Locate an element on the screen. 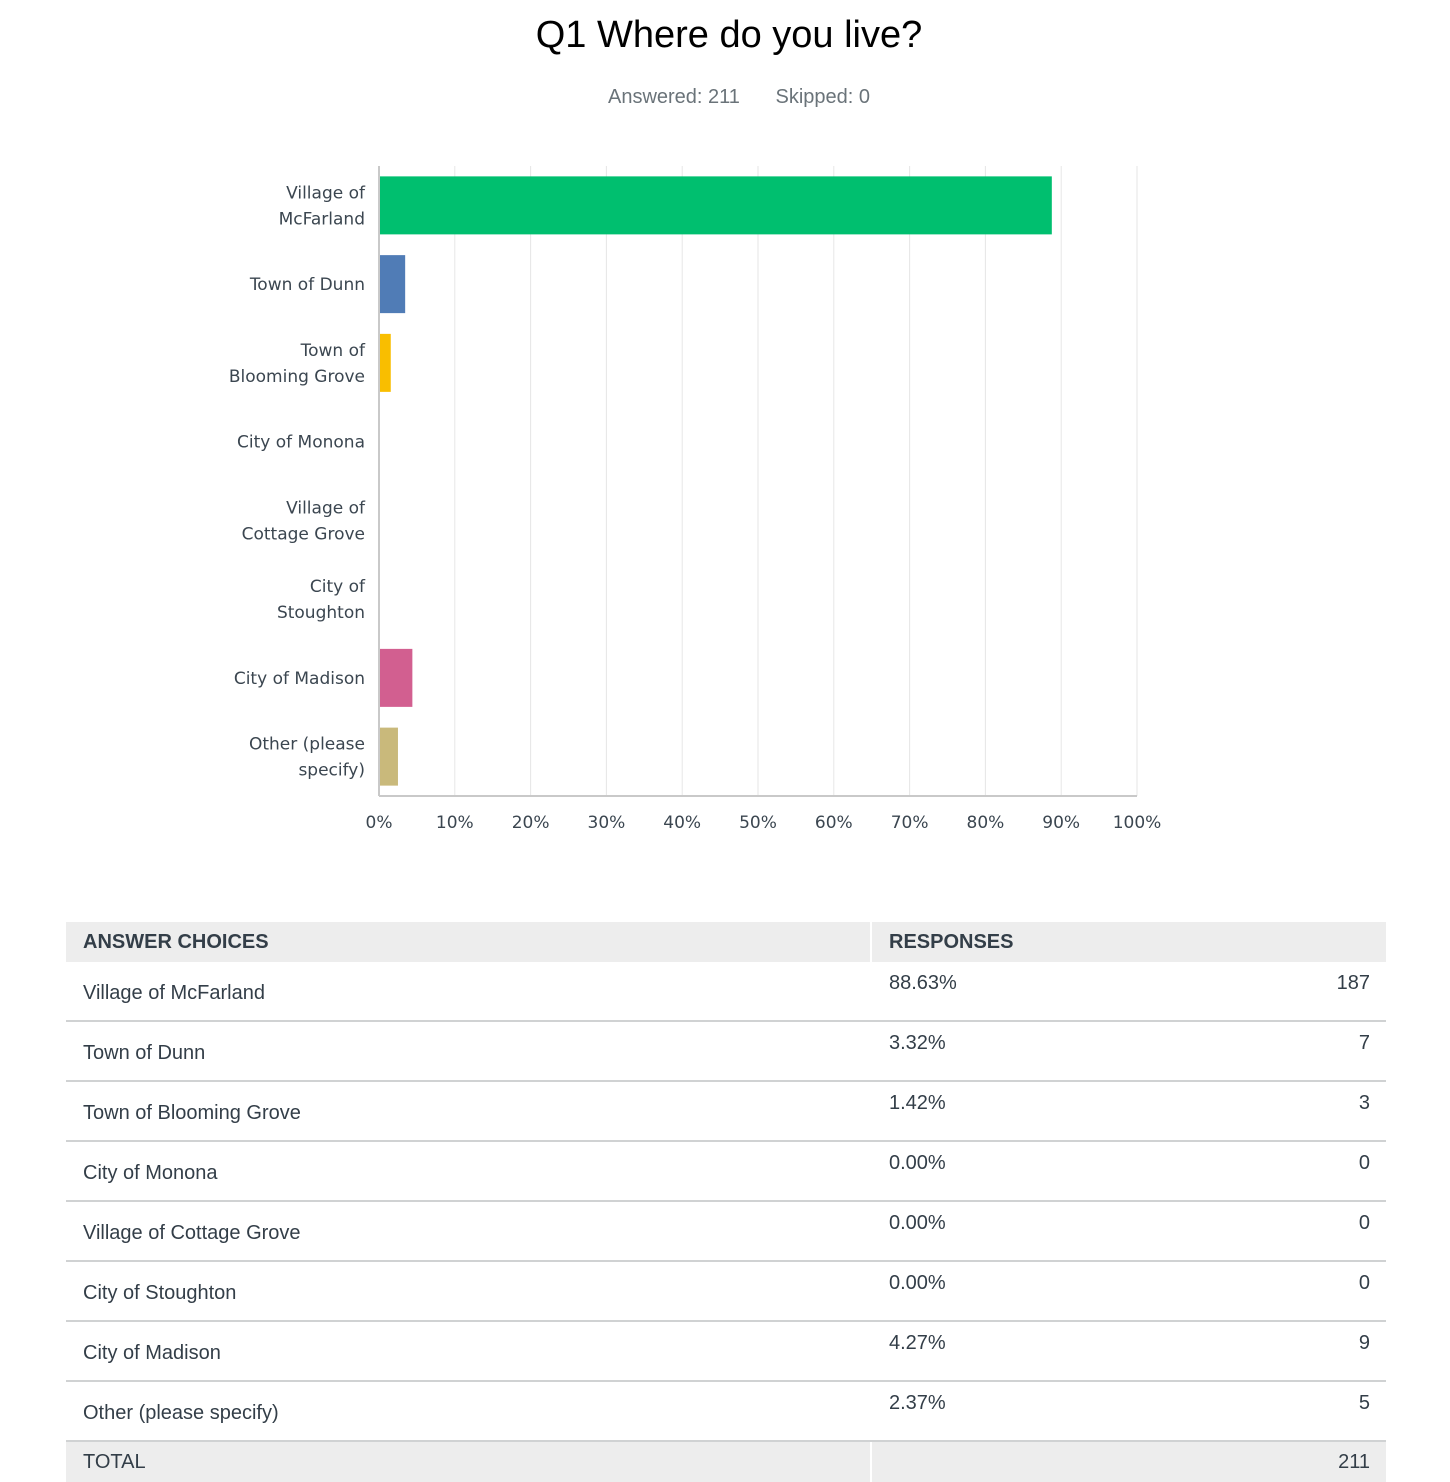 This screenshot has height=1482, width=1450. total-count: 211 is located at coordinates (1291, 1461).